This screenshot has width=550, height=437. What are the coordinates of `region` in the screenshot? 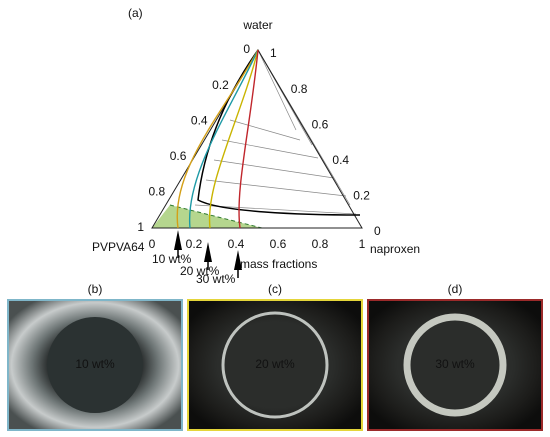 It's located at (207, 216).